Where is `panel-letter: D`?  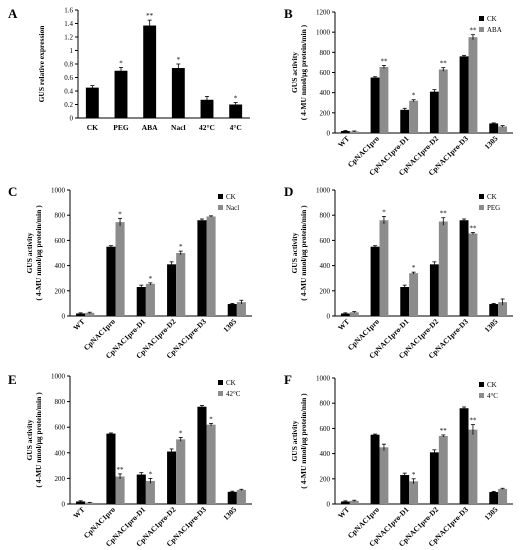 panel-letter: D is located at coordinates (288, 191).